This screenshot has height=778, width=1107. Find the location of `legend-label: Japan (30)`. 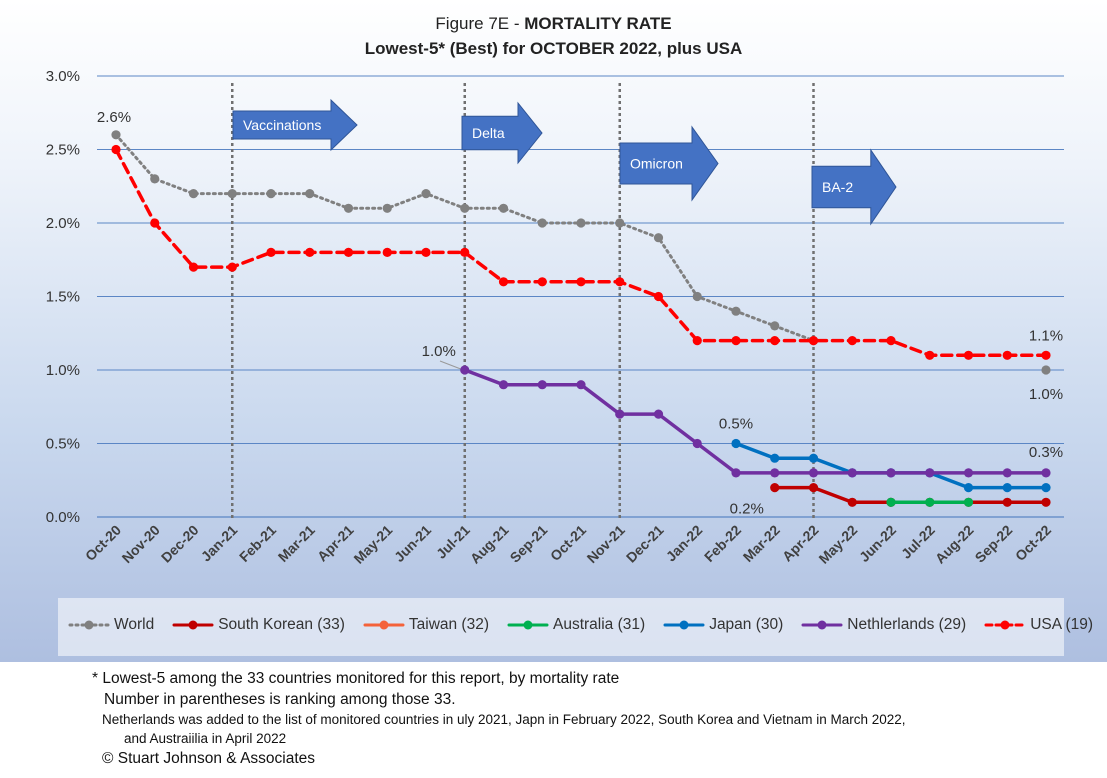

legend-label: Japan (30) is located at coordinates (746, 624).